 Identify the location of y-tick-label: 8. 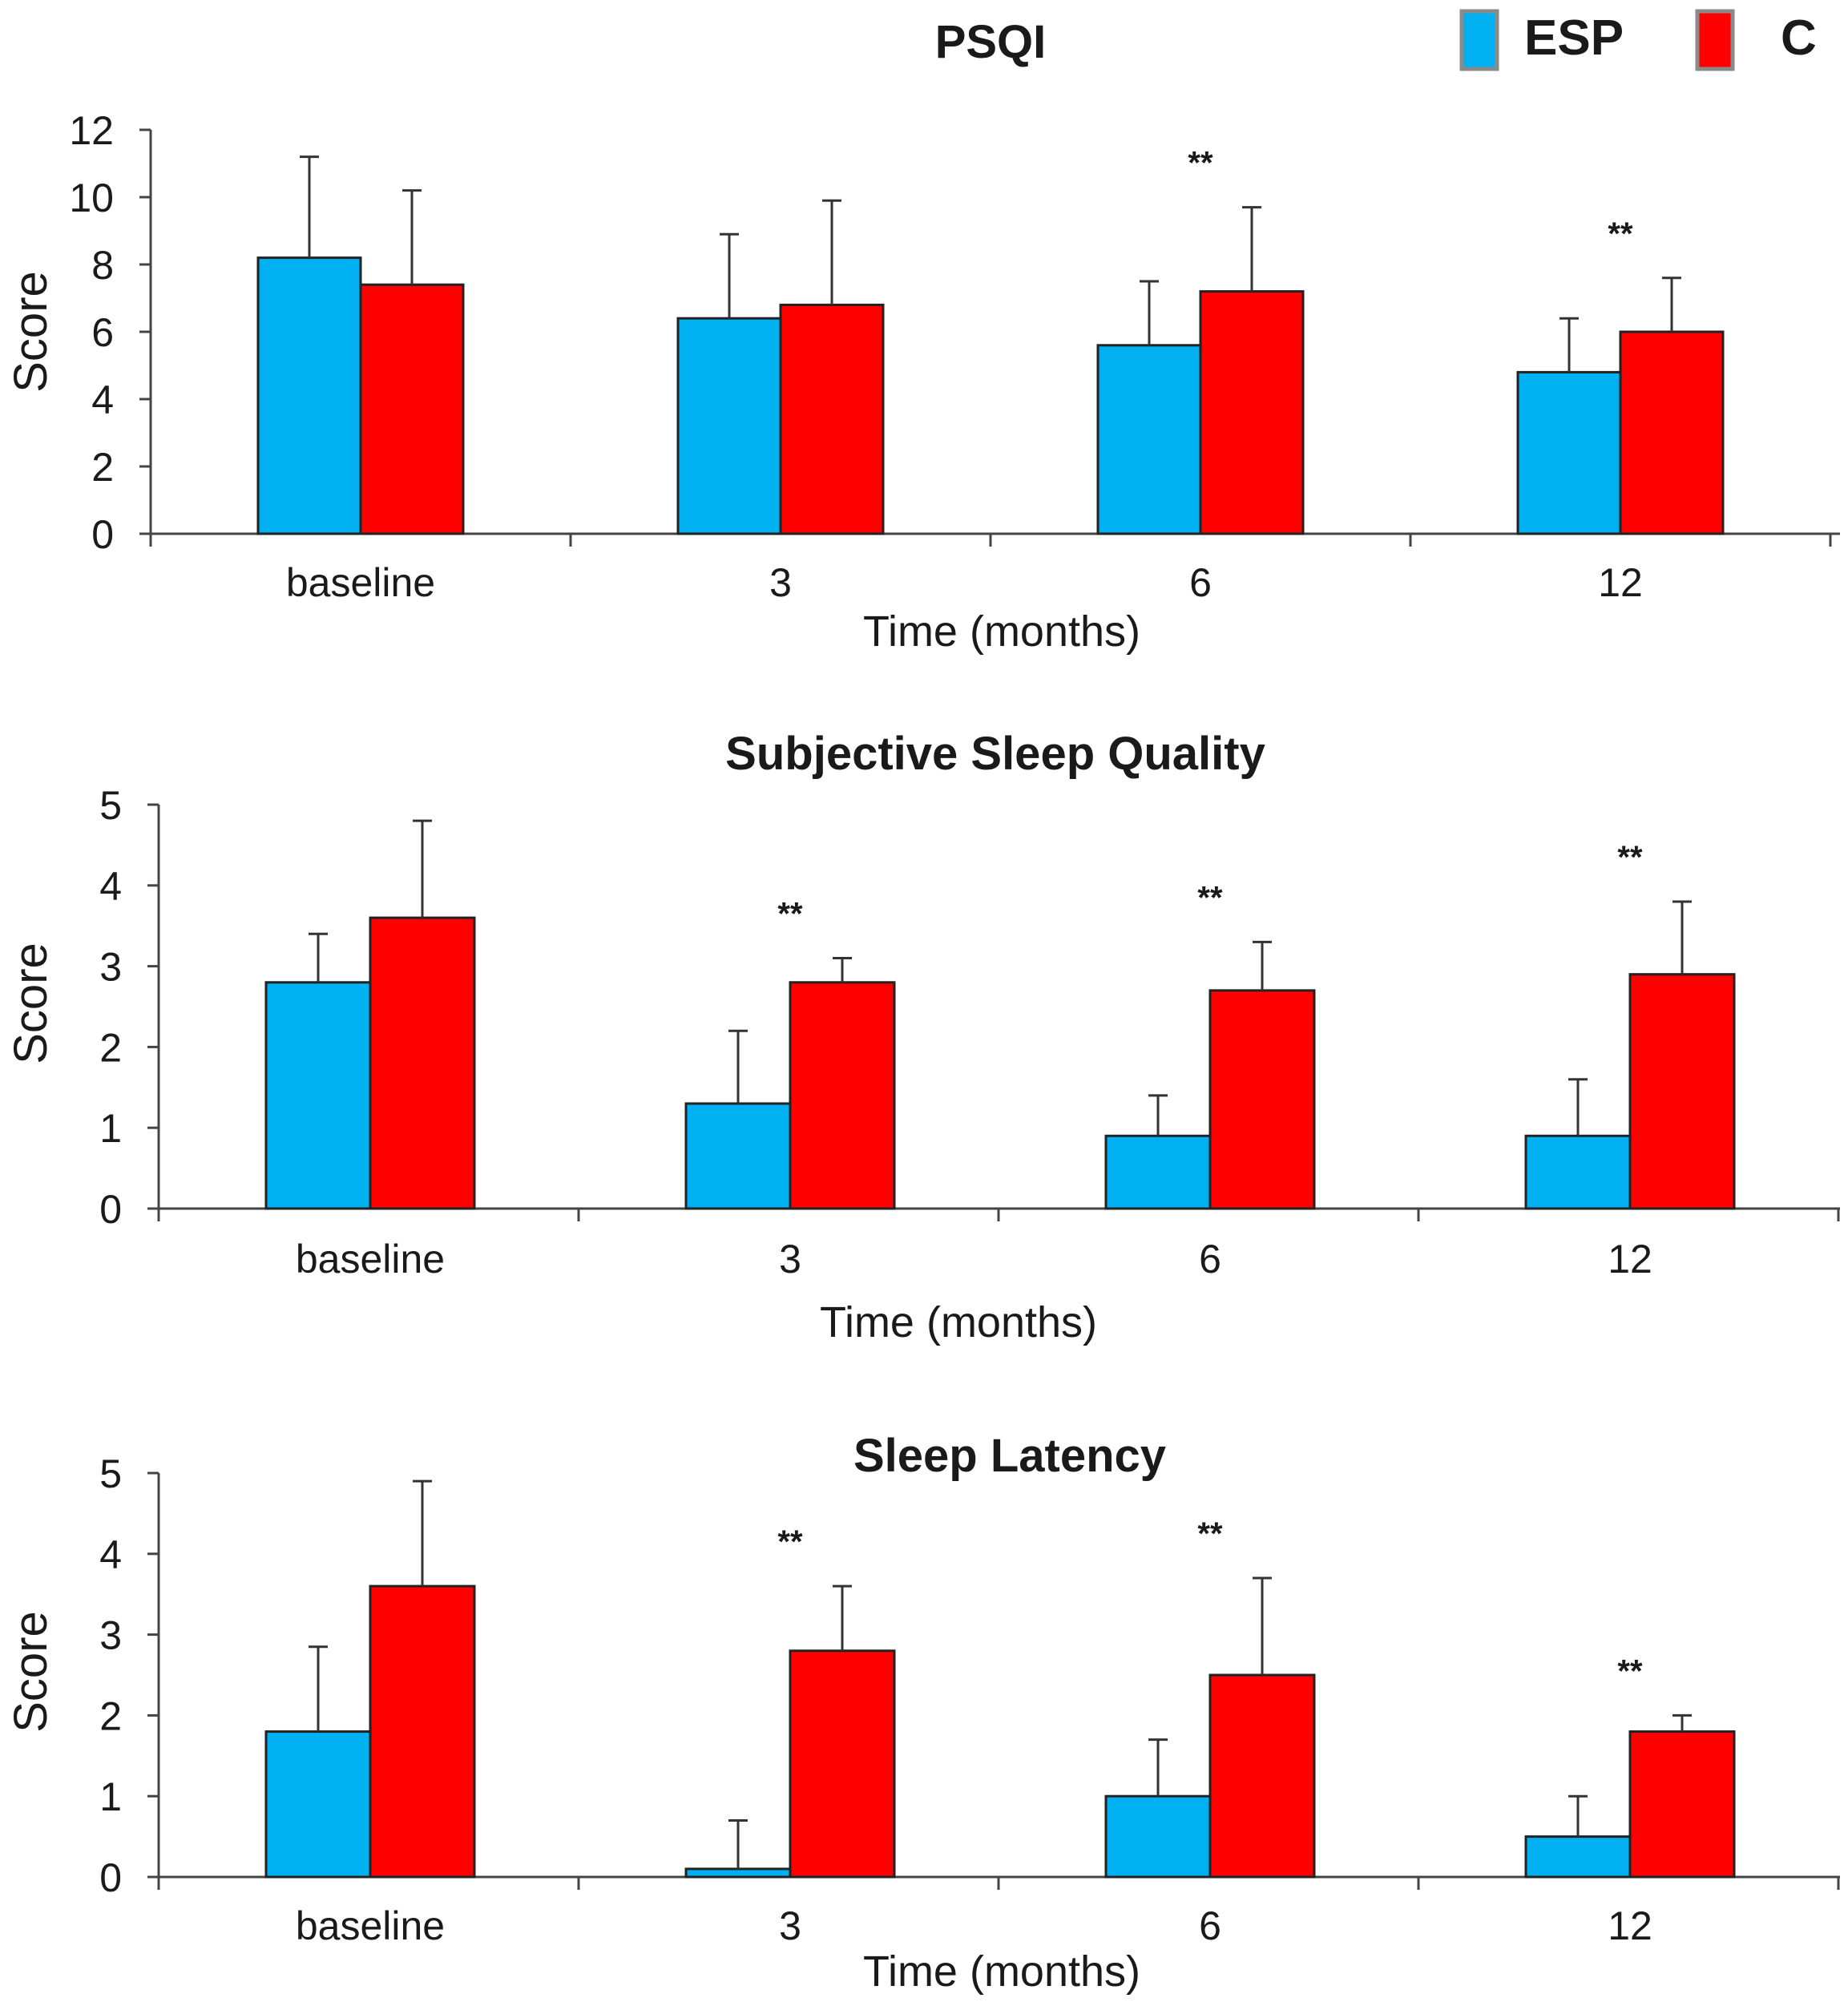
(102, 265).